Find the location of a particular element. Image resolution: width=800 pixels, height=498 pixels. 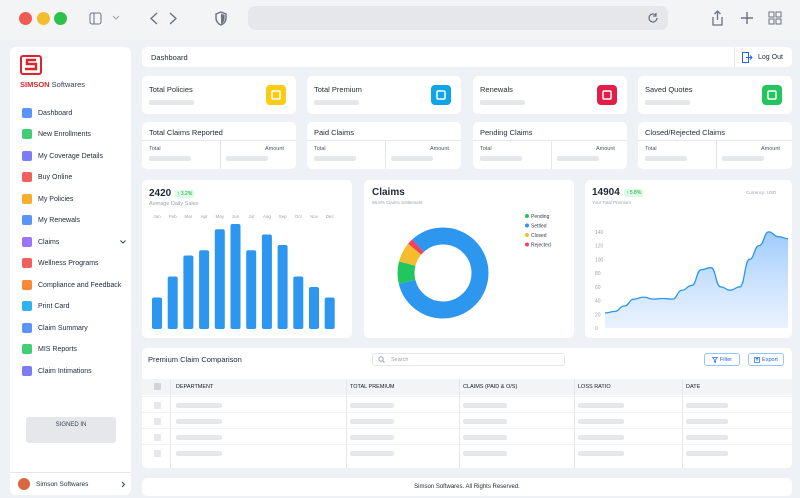

claims-card-divider is located at coordinates (384, 140).